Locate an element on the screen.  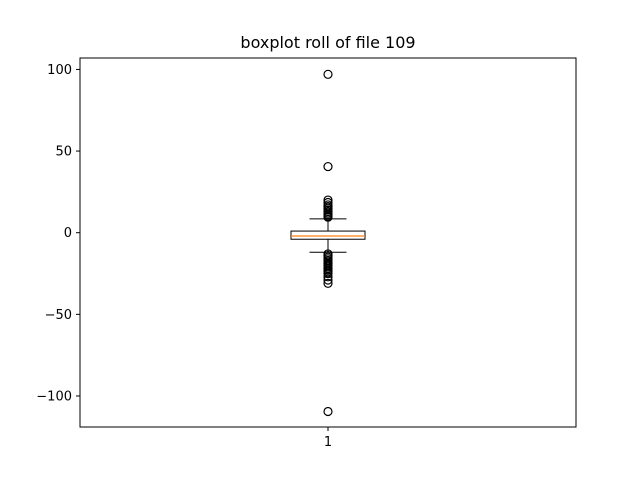
y-tick-label: −100 is located at coordinates (54, 396).